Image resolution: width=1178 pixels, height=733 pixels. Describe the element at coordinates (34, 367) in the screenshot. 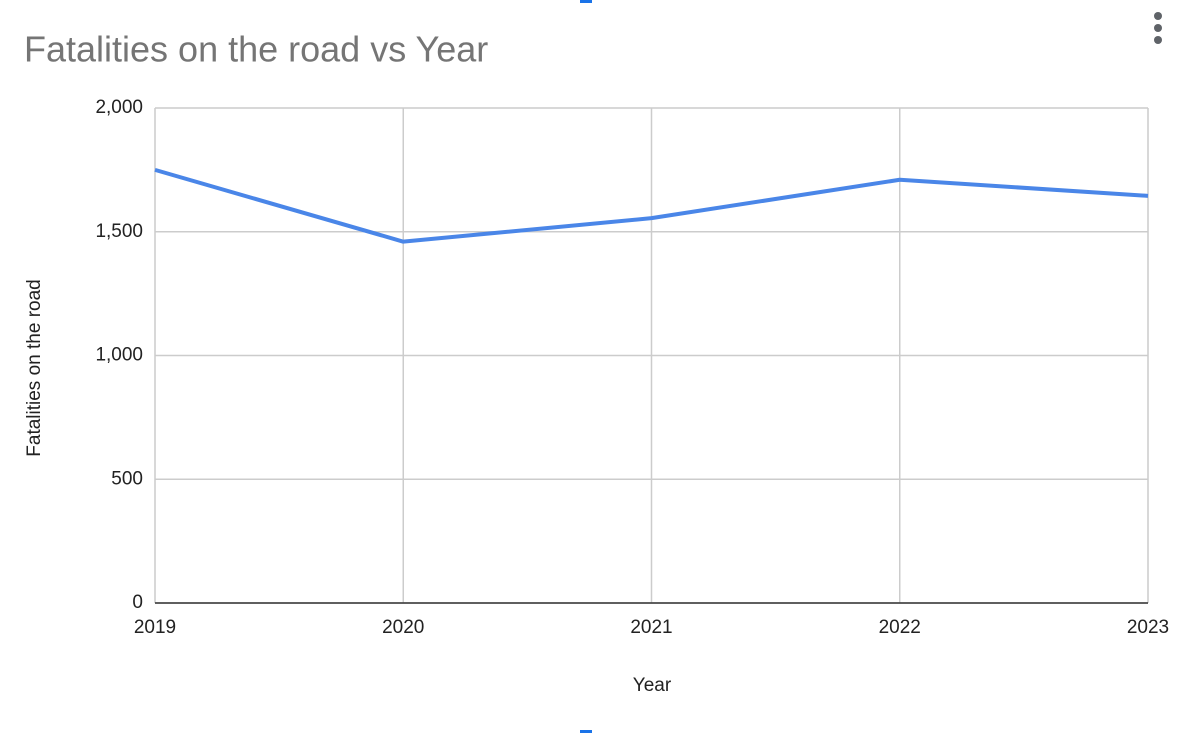

I see `y-axis-label: Fatalities on the road` at that location.